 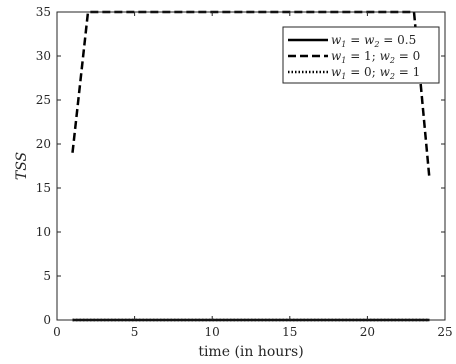 I want to click on y-tick-label: 5, so click(x=47, y=276).